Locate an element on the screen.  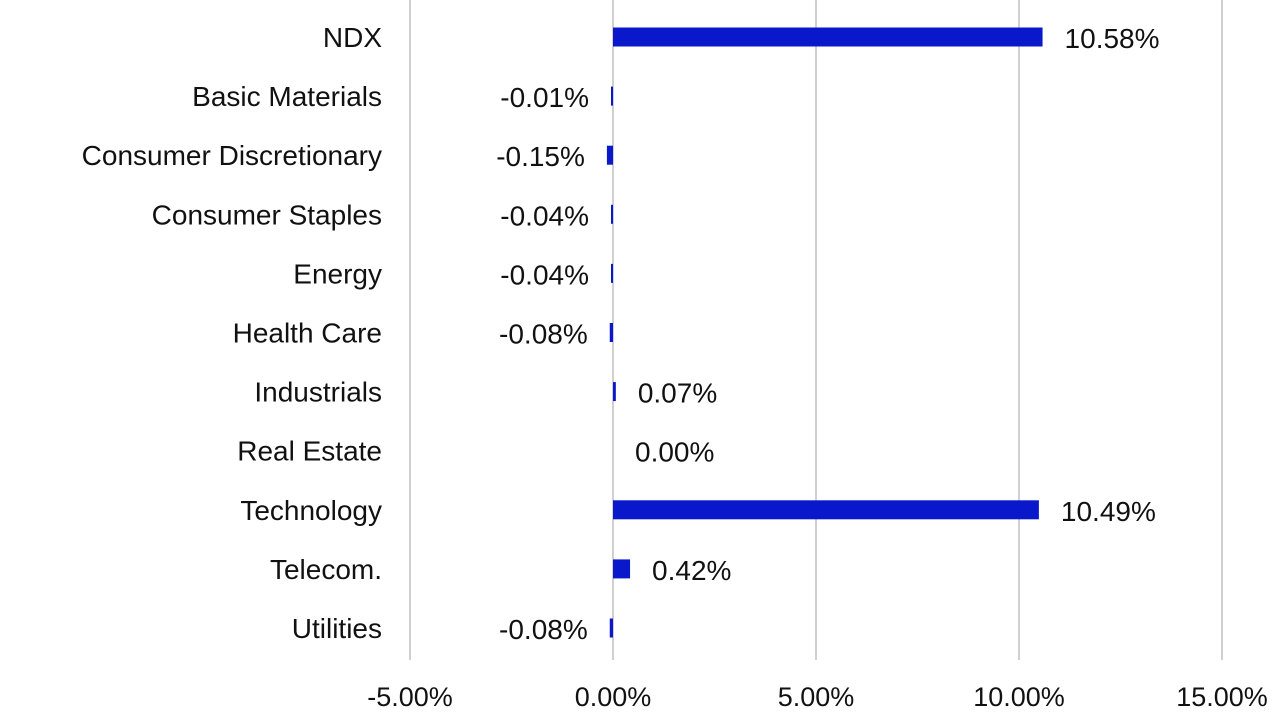
value-label: 0.00% is located at coordinates (674, 452).